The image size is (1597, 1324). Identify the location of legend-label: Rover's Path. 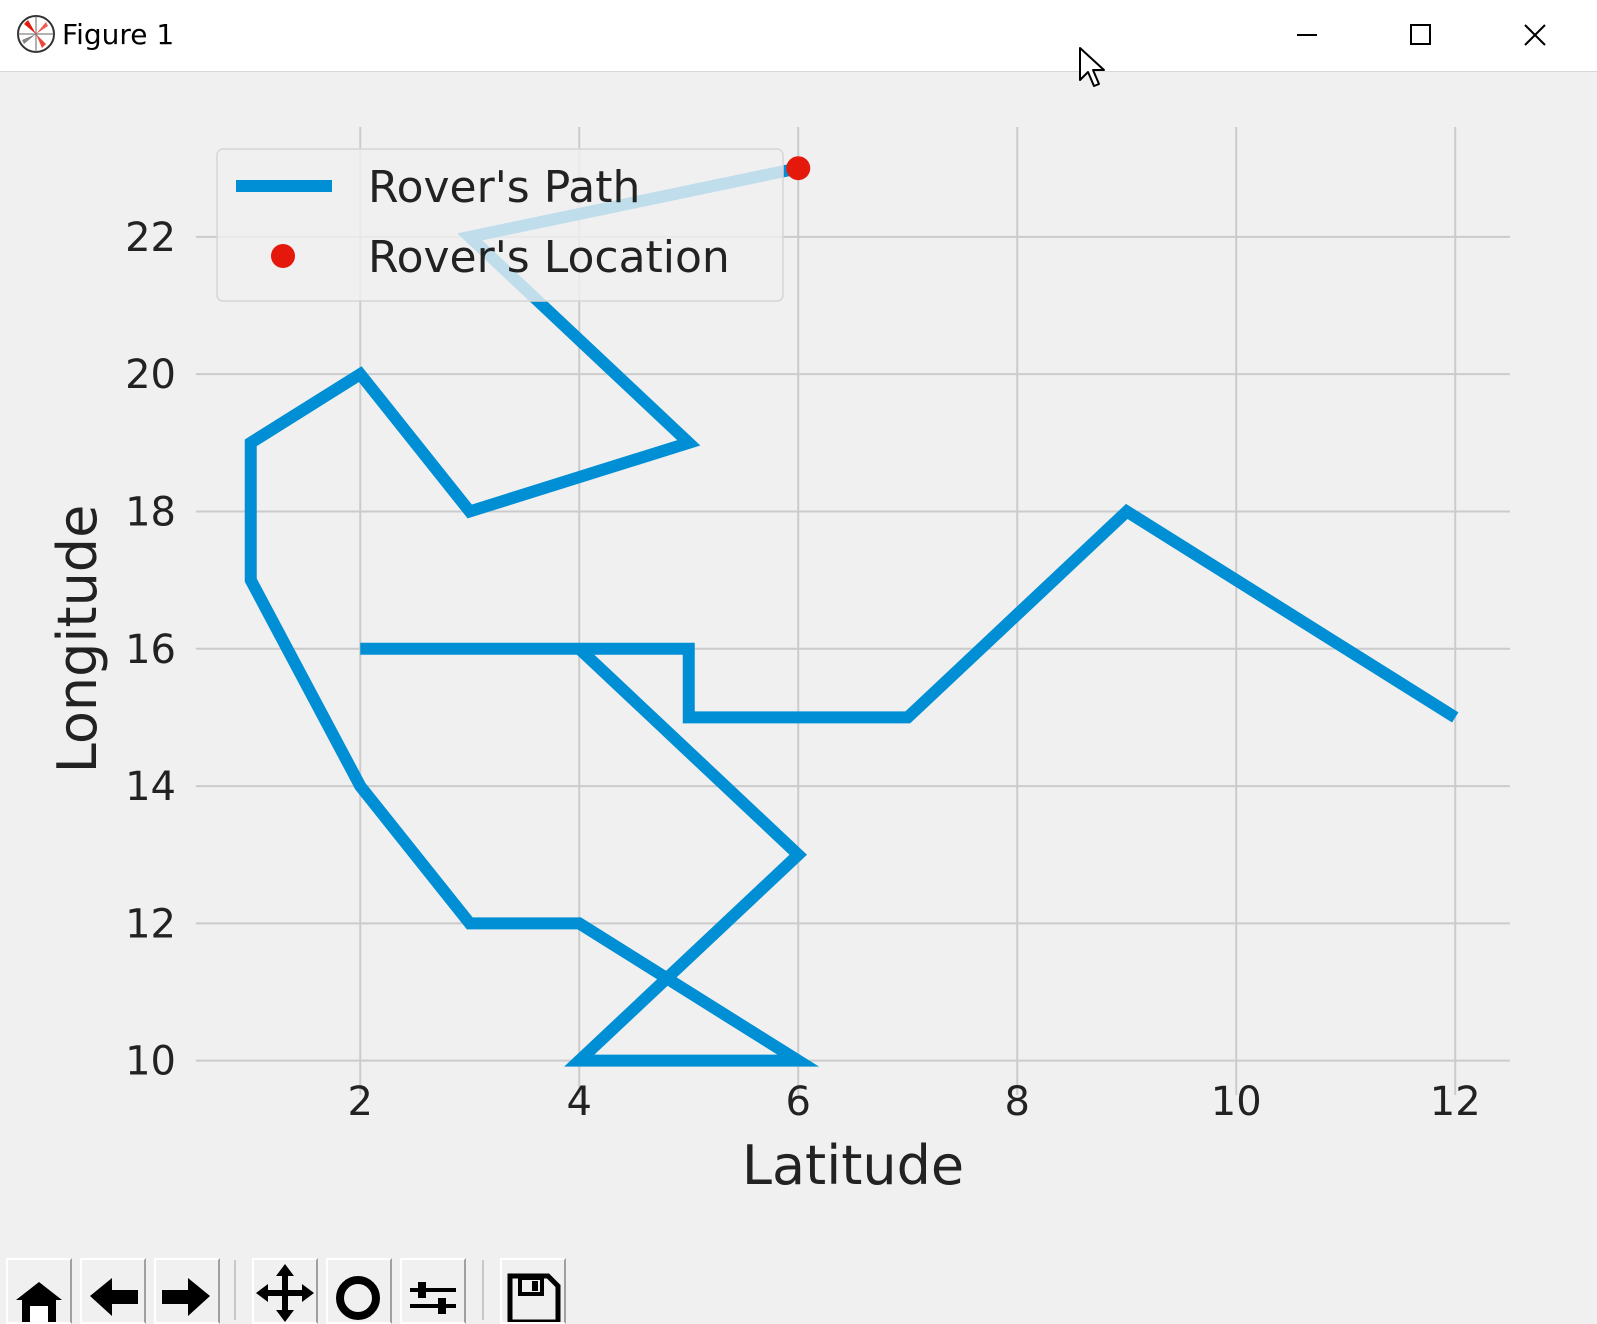
(504, 187).